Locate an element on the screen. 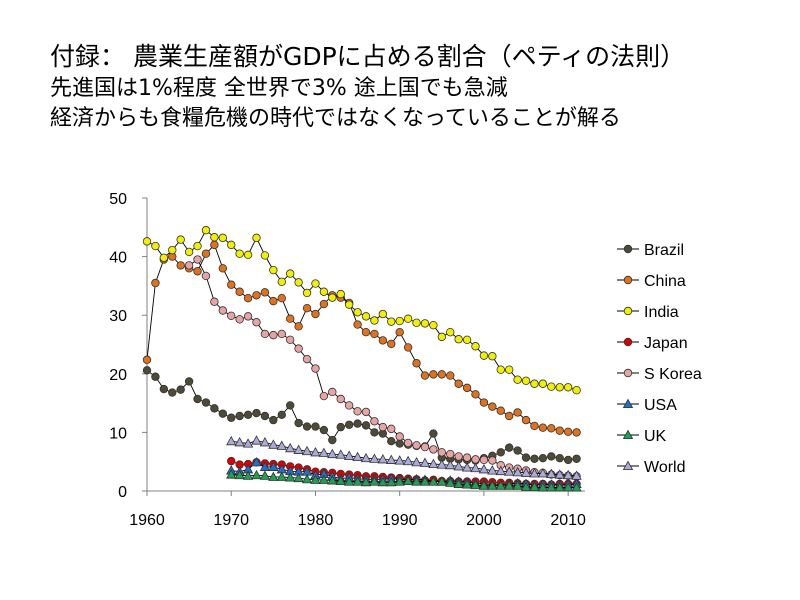 Image resolution: width=800 pixels, height=600 pixels. slide-subtitle-2: 経済からも食糧危機の時代ではなくなっていることが解る is located at coordinates (335, 118).